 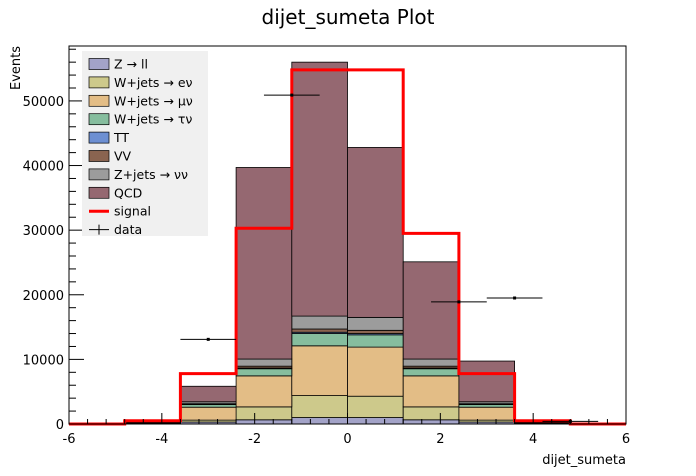 I want to click on x-tick-label: -6, so click(x=69, y=439).